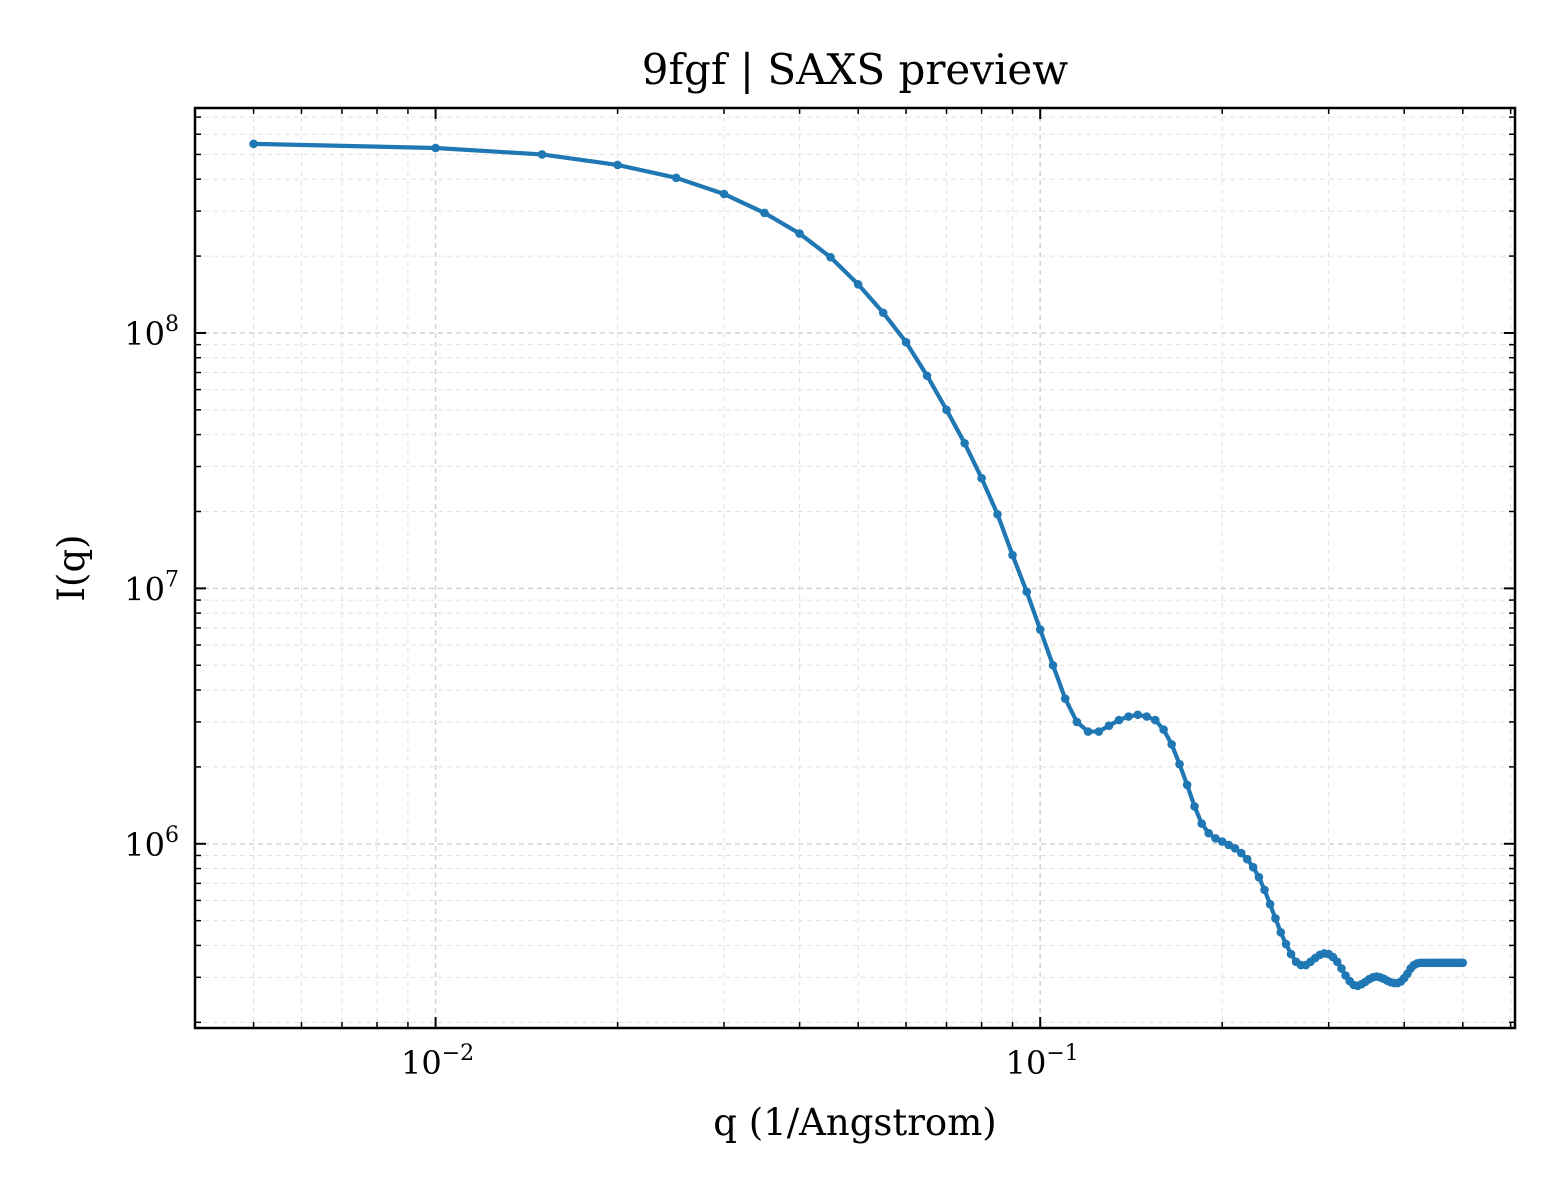  I want to click on x-axis-label: q (1/Angstrom), so click(854, 1122).